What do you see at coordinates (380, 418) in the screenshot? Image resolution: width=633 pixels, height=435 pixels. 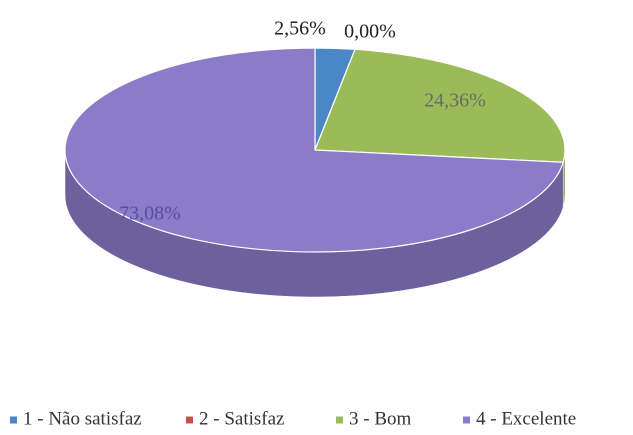 I see `legend-label: 3 - Bom` at bounding box center [380, 418].